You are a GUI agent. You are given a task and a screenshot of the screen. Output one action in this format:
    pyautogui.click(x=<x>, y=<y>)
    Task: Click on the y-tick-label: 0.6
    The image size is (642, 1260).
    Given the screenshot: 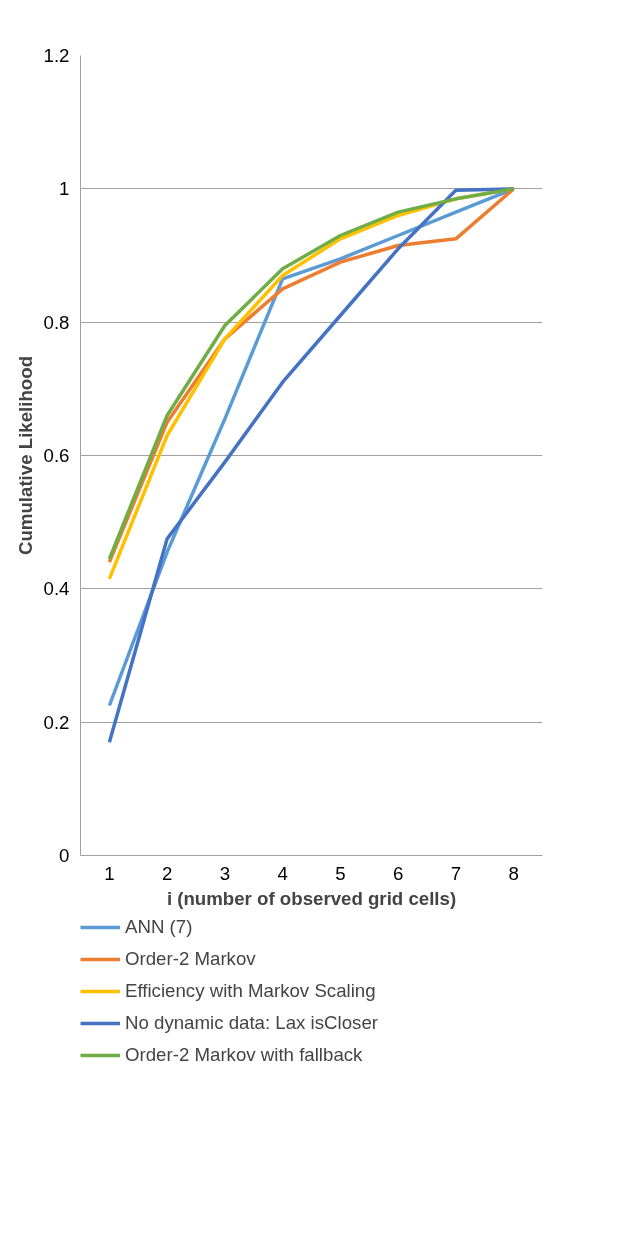 What is the action you would take?
    pyautogui.click(x=56, y=455)
    